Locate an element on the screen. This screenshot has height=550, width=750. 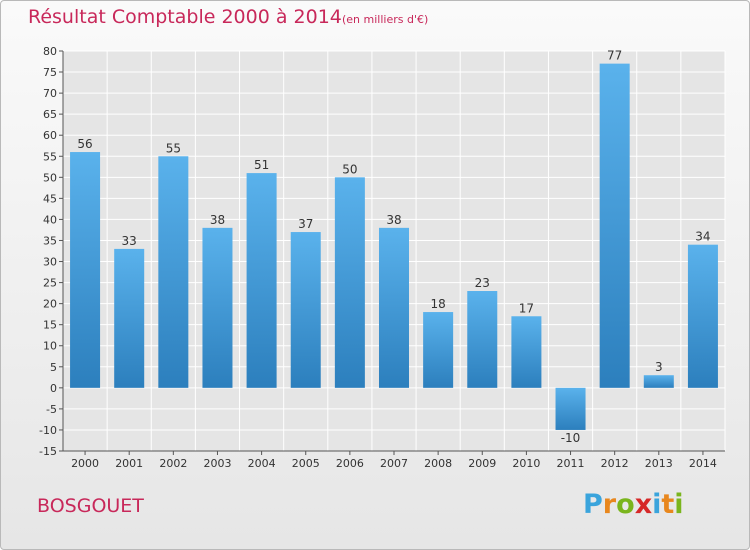
y-tick-label: 55 is located at coordinates (50, 156).